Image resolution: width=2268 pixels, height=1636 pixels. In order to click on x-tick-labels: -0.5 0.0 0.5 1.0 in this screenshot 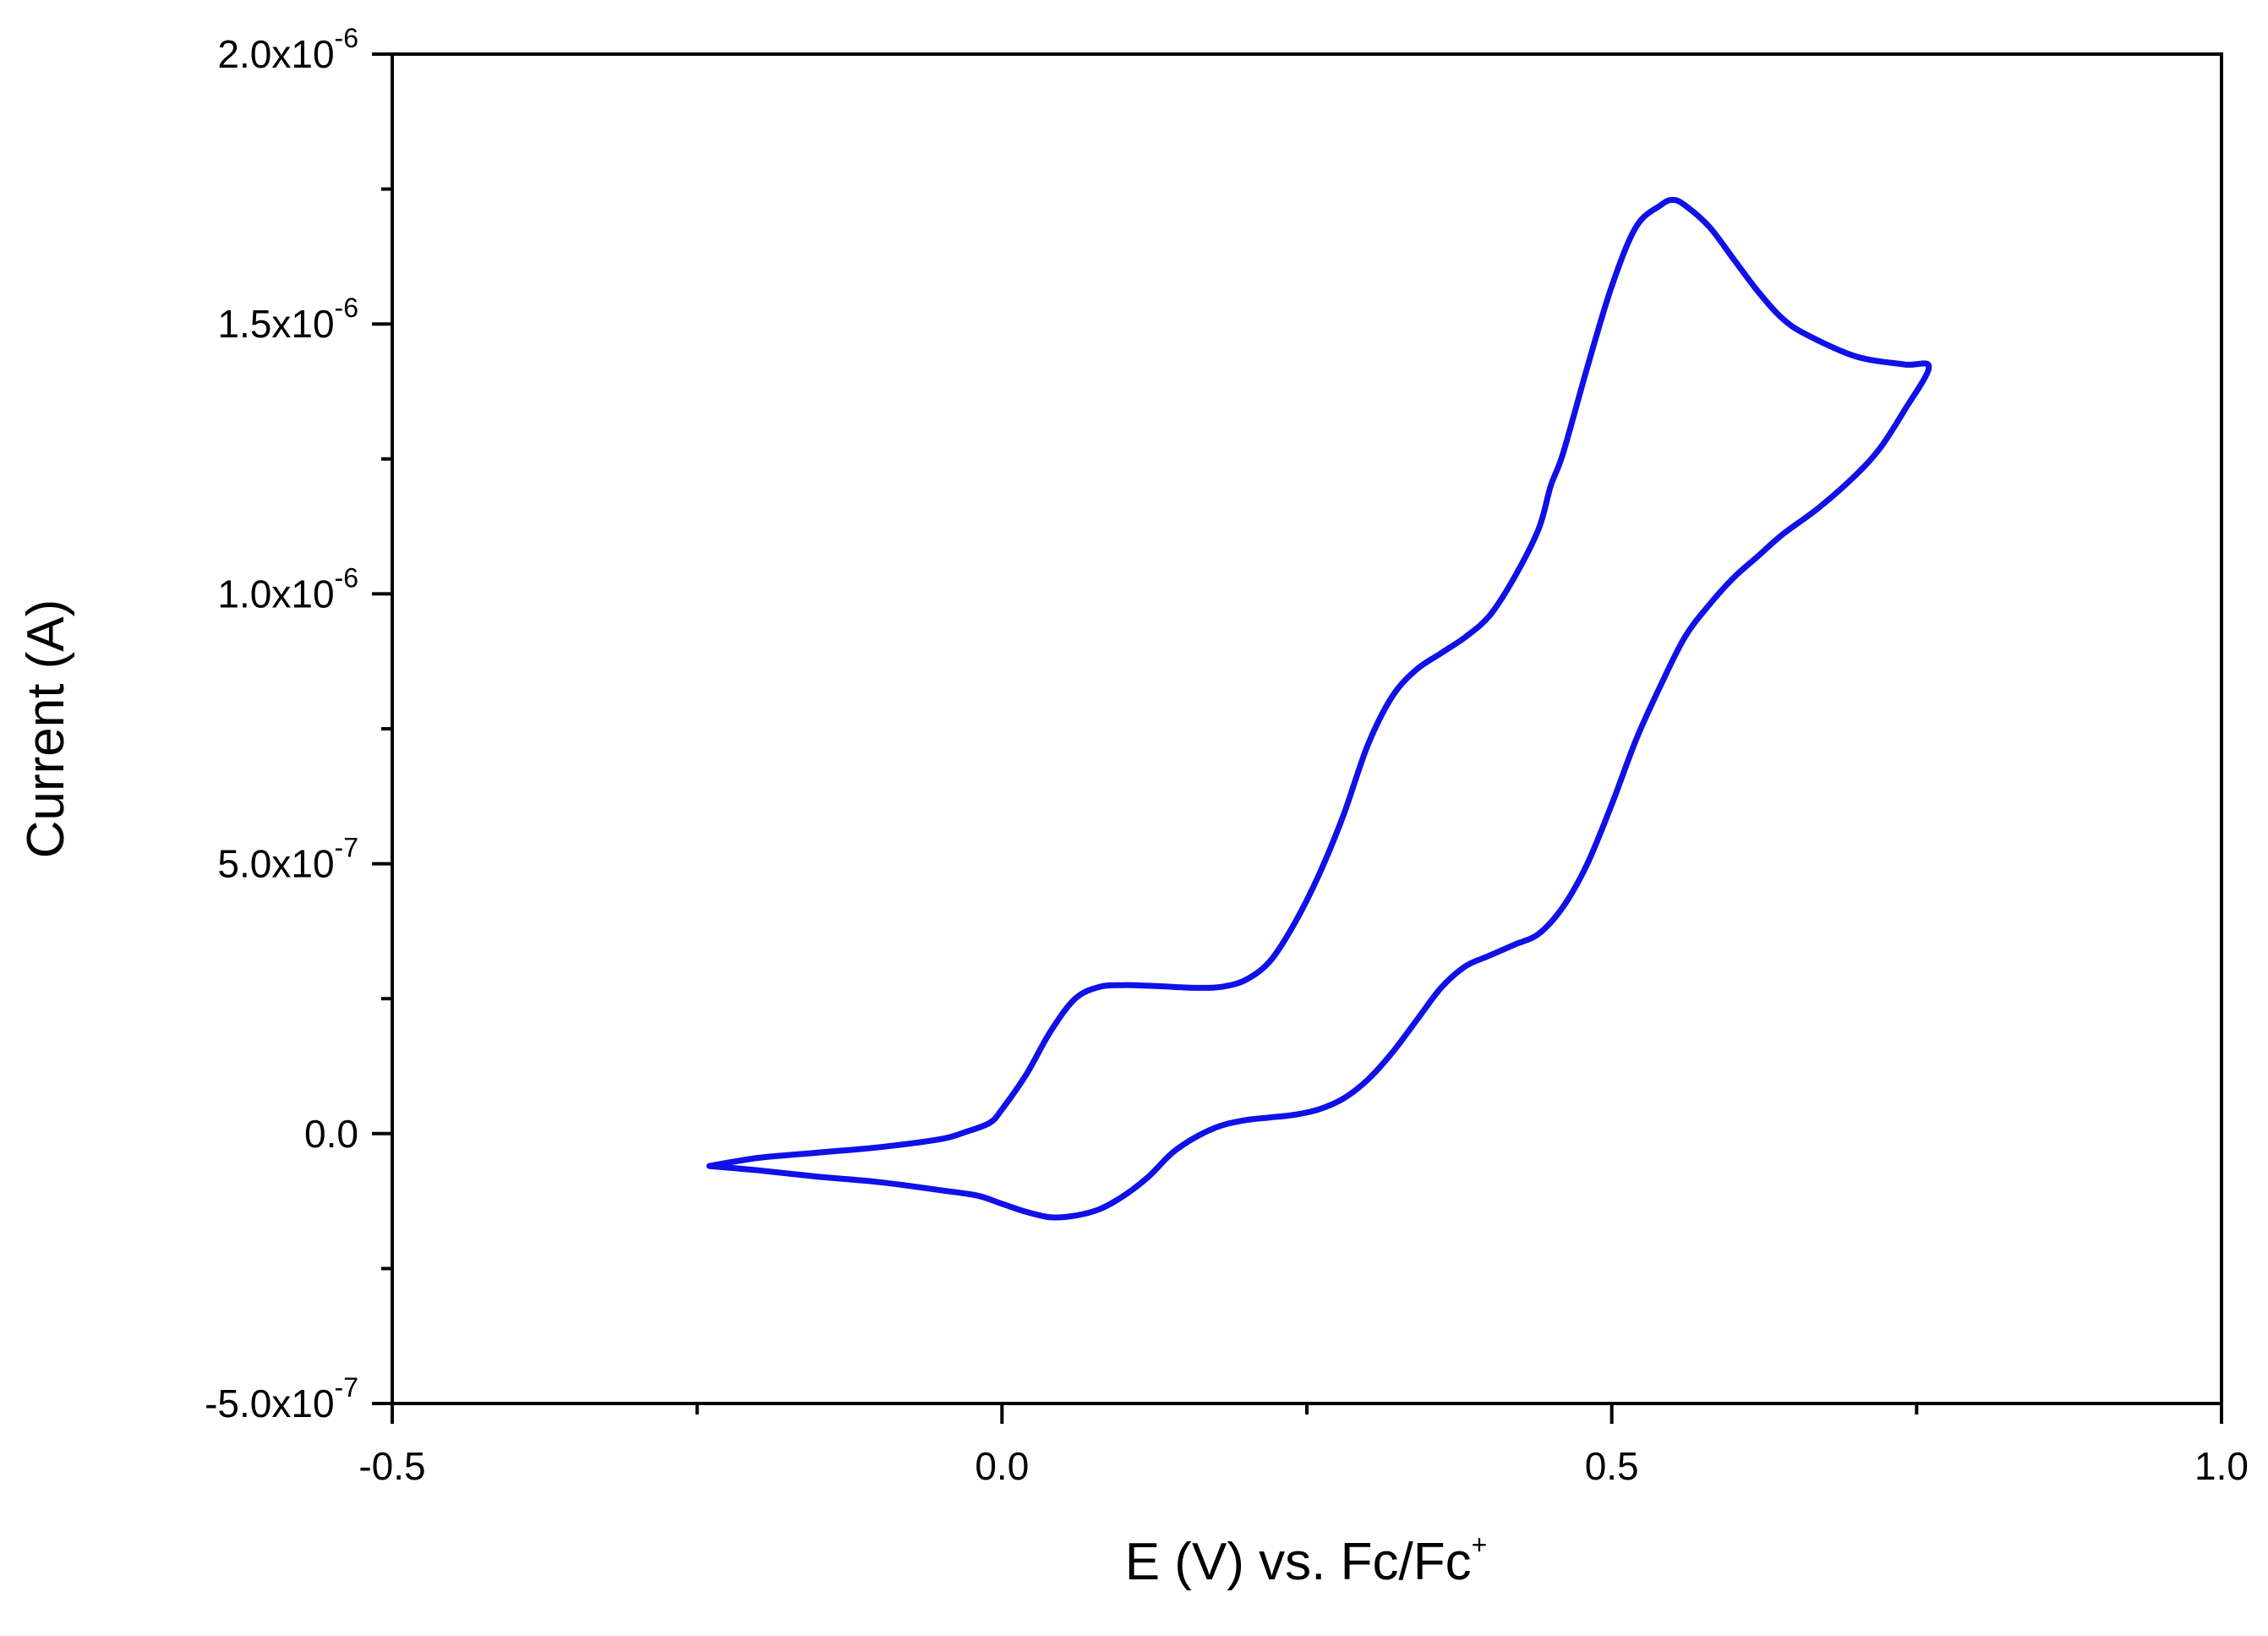, I will do `click(1303, 1466)`.